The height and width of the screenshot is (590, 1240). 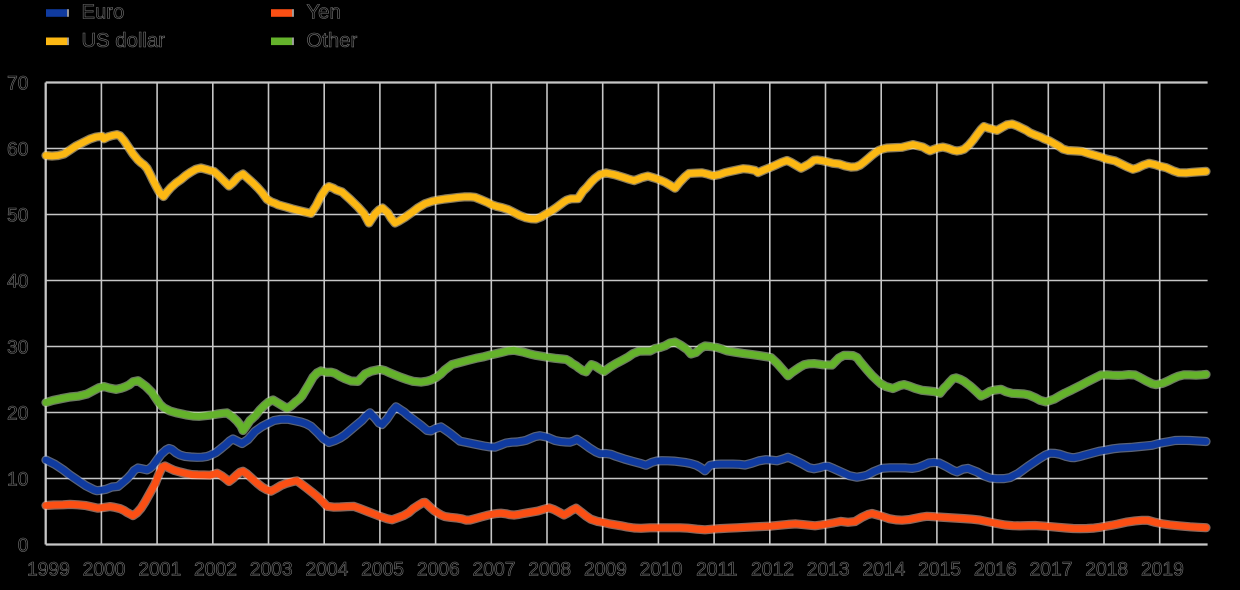 I want to click on svg-text: 0, so click(x=23, y=546).